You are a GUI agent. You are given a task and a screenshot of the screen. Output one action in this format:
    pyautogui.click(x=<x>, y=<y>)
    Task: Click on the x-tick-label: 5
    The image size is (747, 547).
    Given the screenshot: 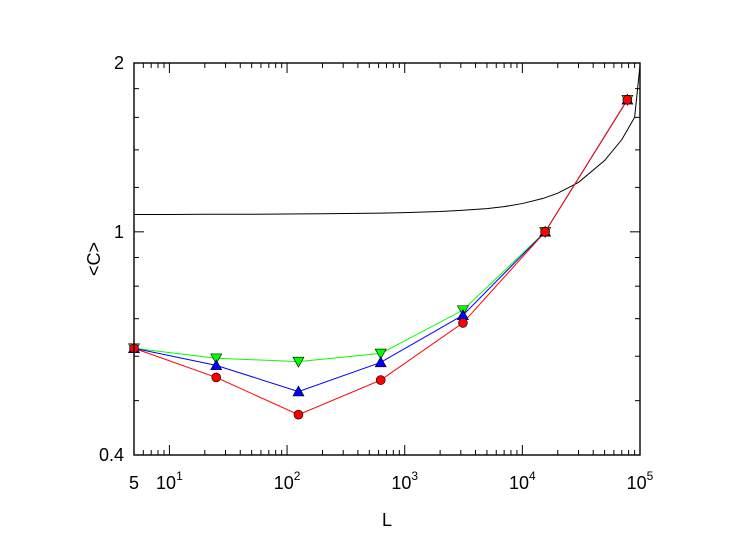 What is the action you would take?
    pyautogui.click(x=134, y=483)
    